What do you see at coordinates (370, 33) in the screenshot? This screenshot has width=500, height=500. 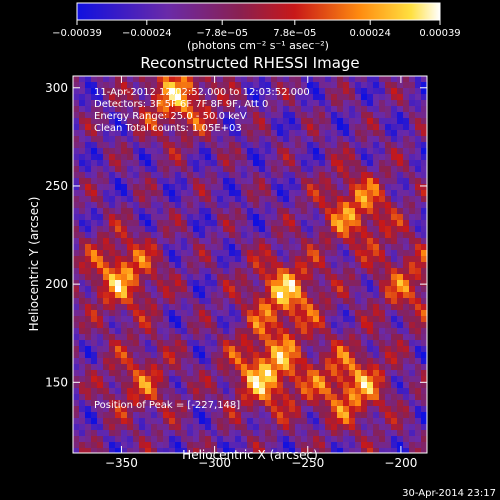 I see `colorbar-tick-label: 0.00024` at bounding box center [370, 33].